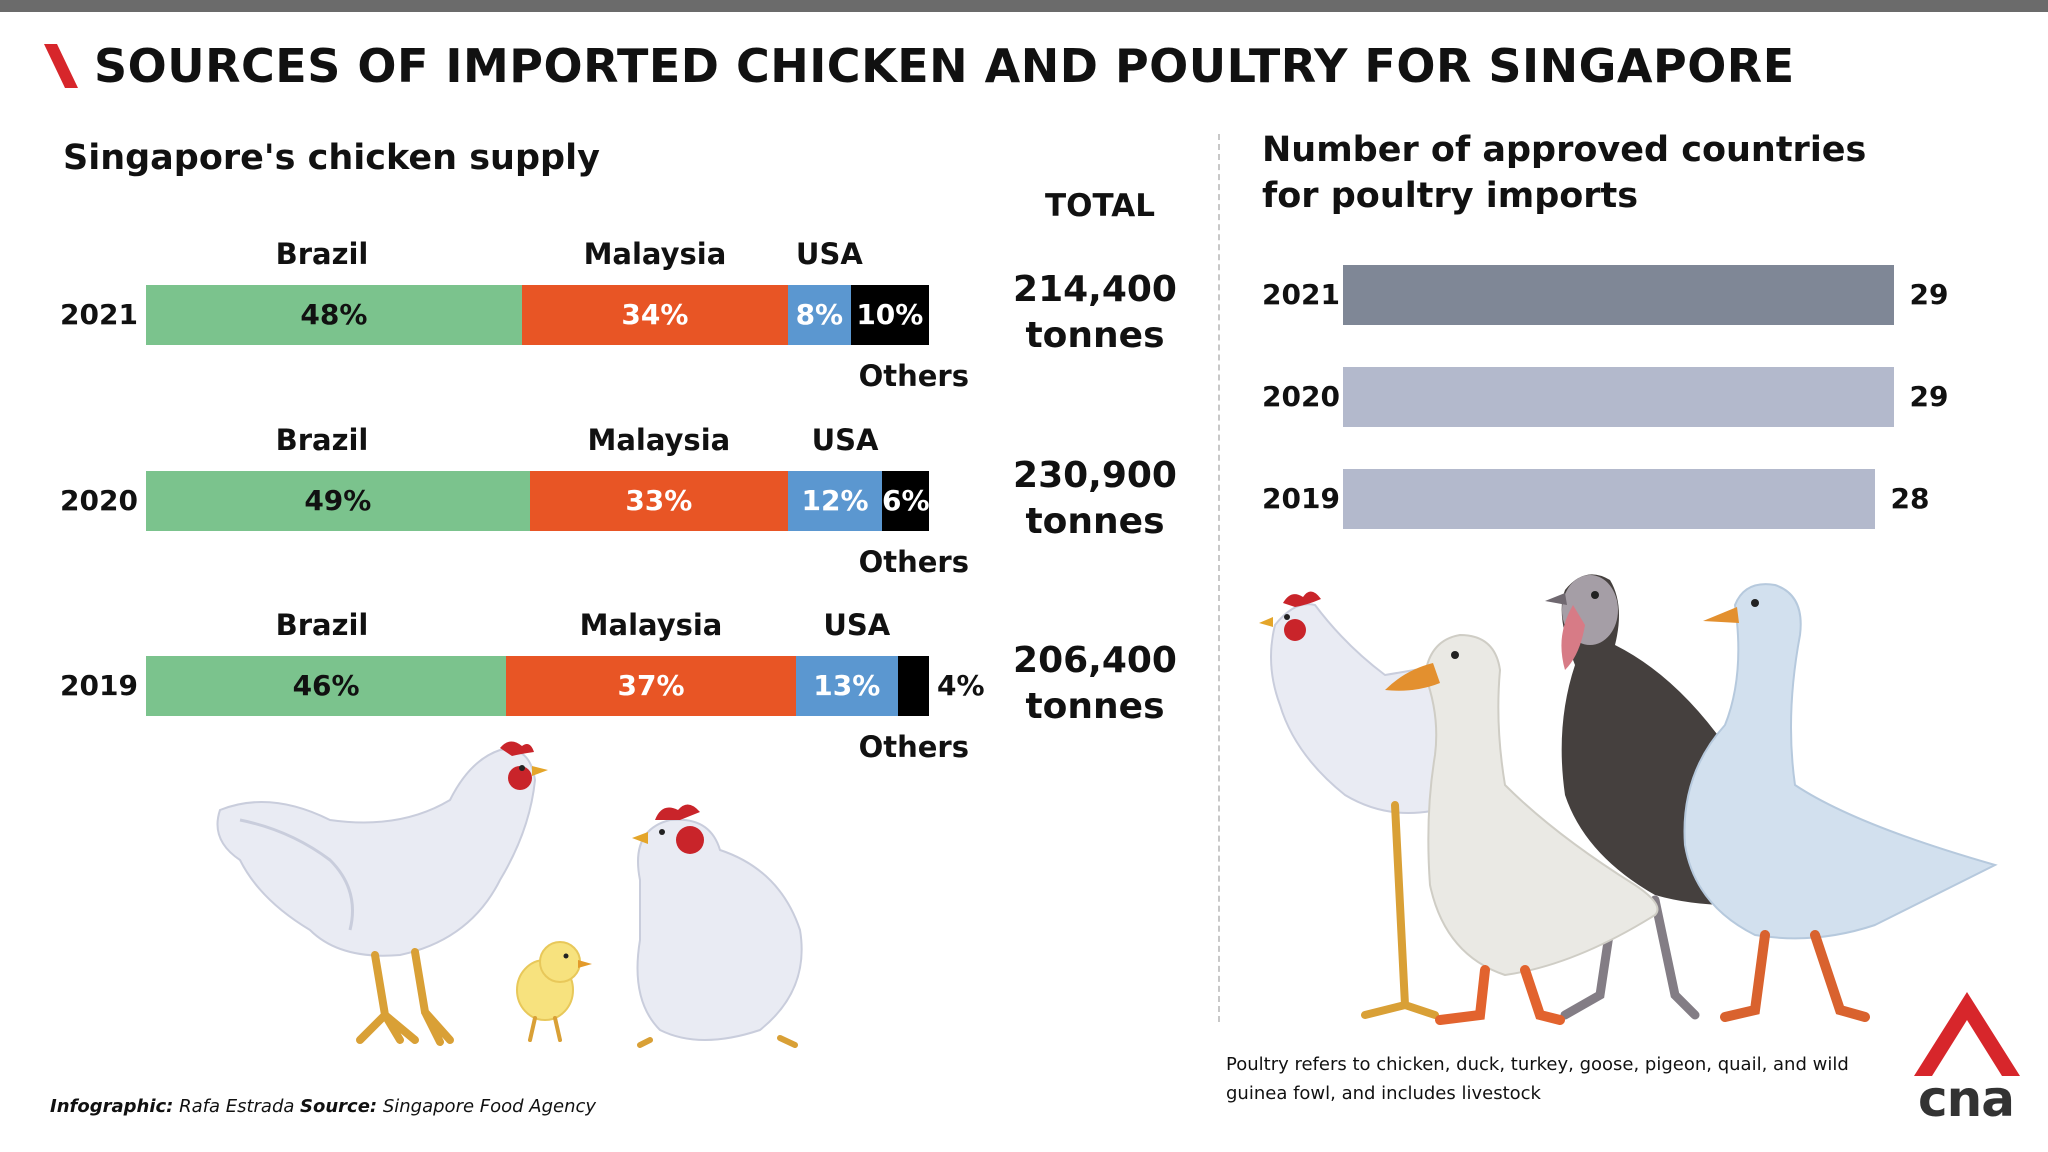  I want to click on series-label-brazil-2019: Brazil, so click(322, 625).